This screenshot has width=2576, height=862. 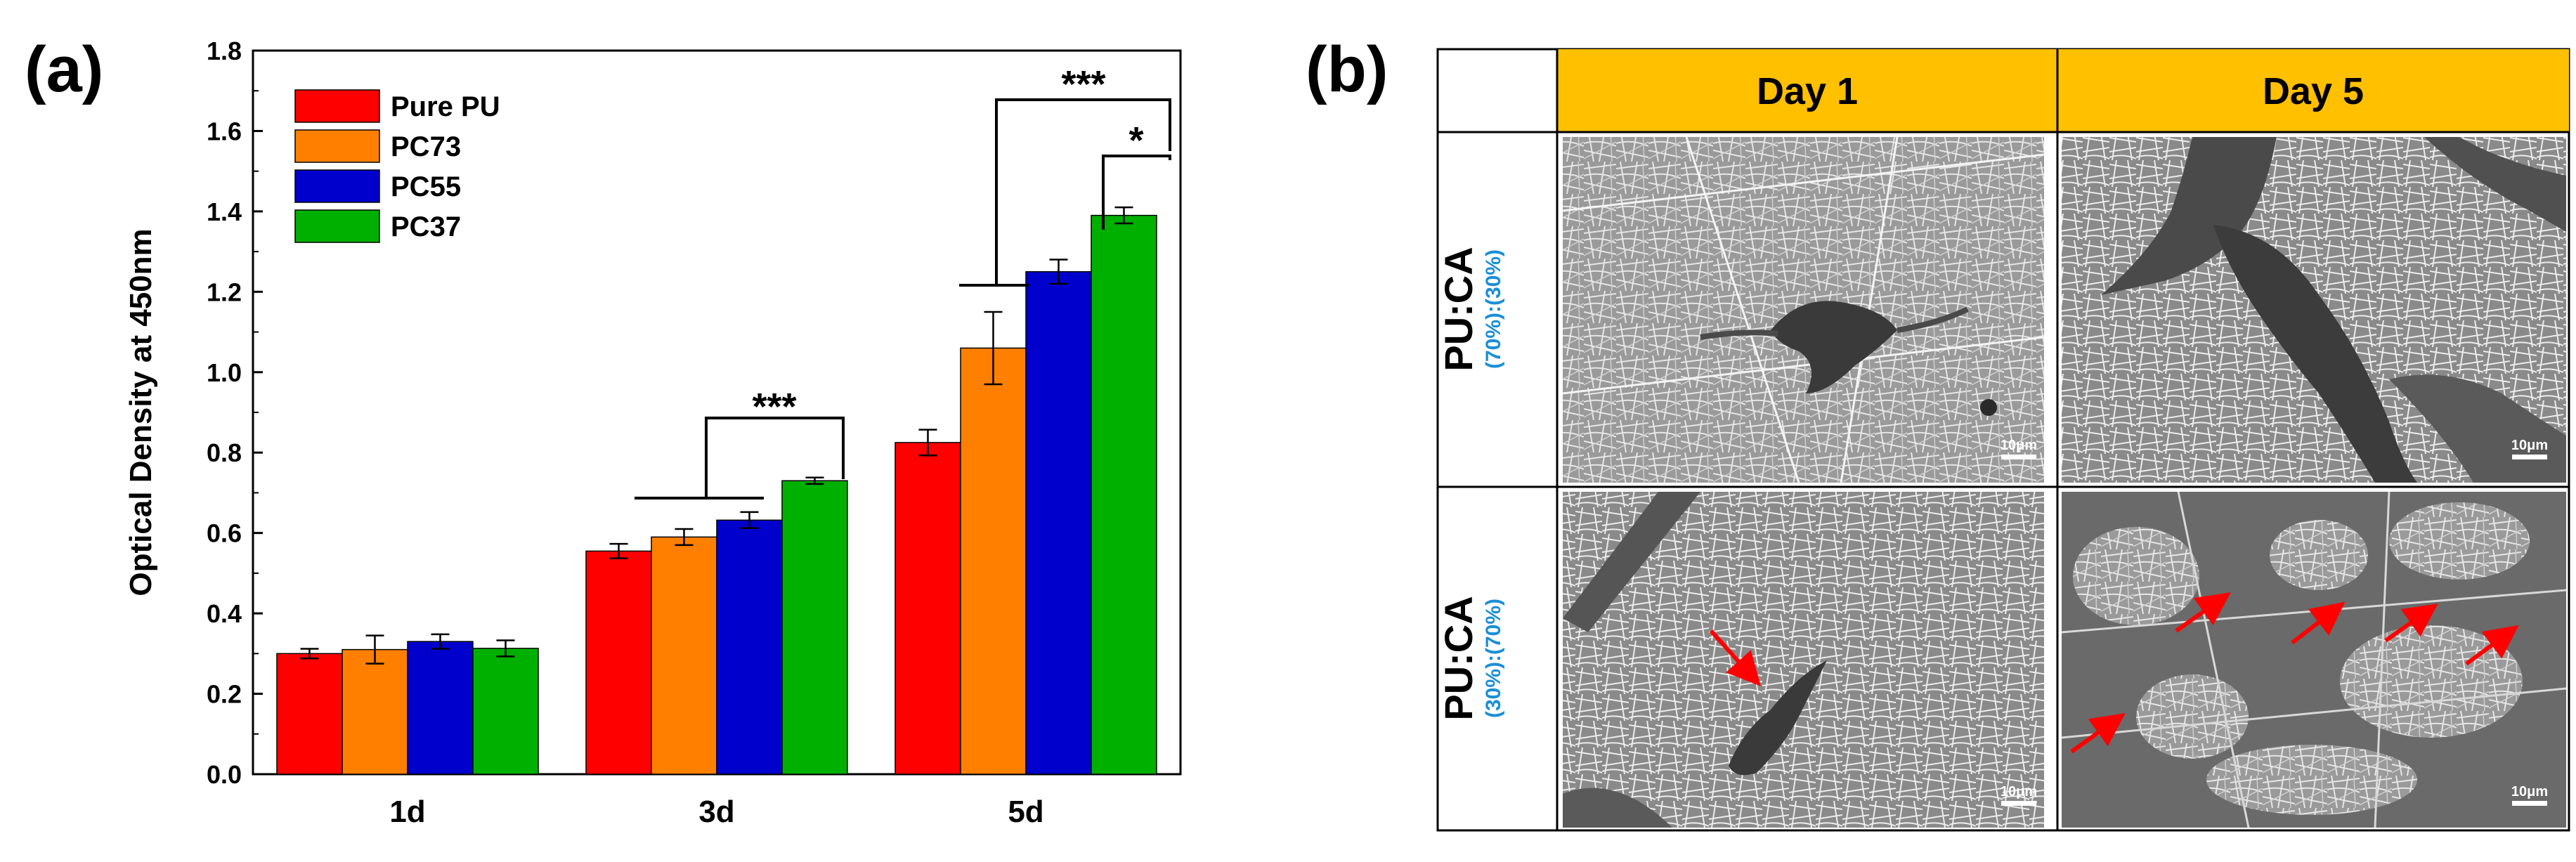 What do you see at coordinates (903, 299) in the screenshot?
I see `significance-brackets` at bounding box center [903, 299].